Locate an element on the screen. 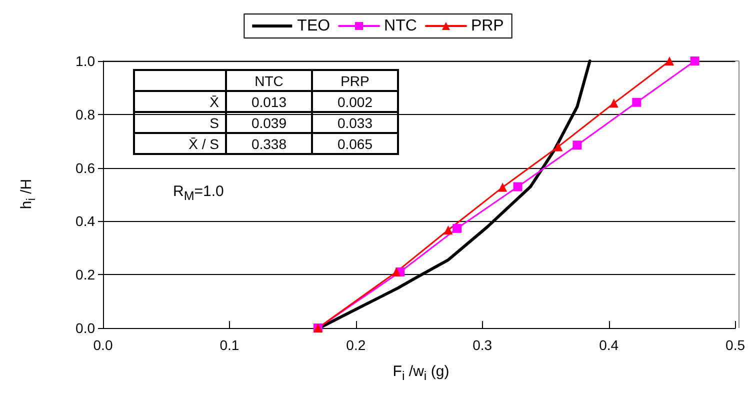 The width and height of the screenshot is (756, 406). x-tick-label: 0.5 is located at coordinates (736, 345).